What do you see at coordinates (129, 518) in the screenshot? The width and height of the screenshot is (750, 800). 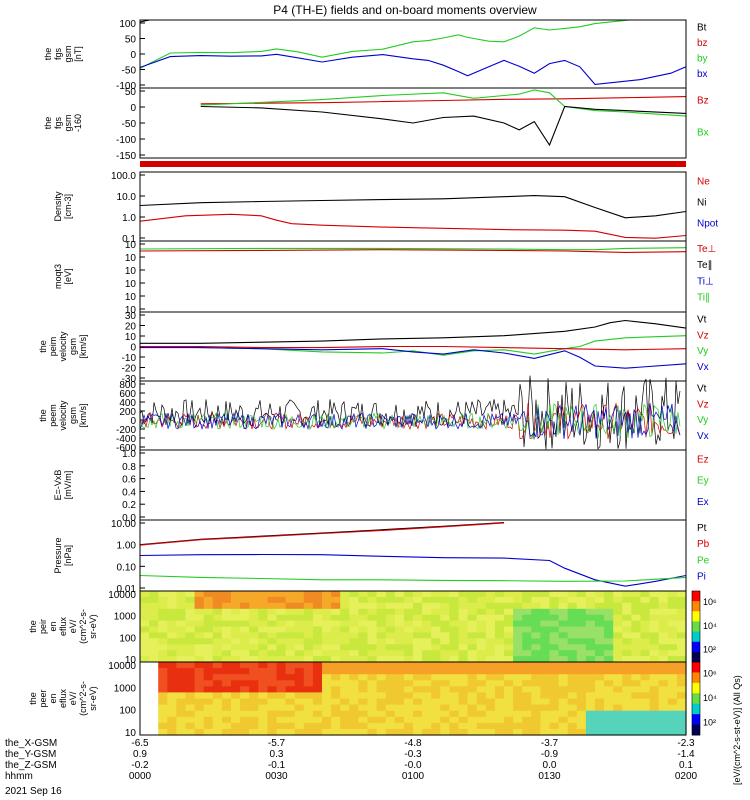 I see `y-tick-label: 0.0` at bounding box center [129, 518].